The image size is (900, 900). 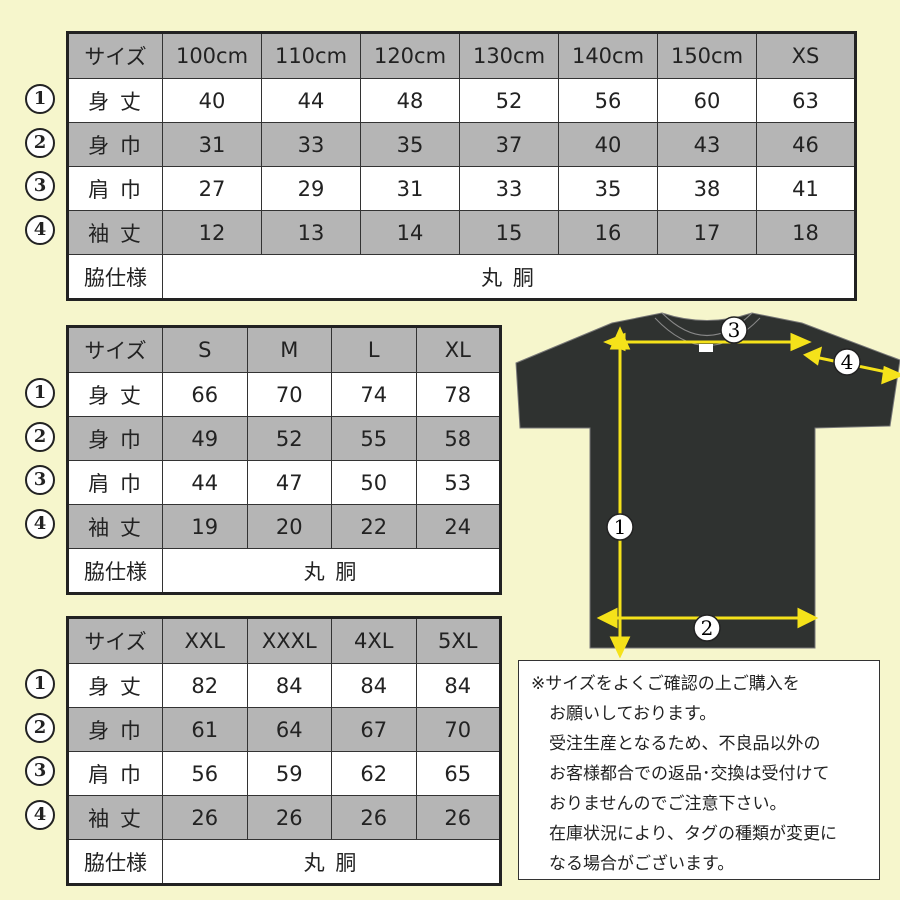 I want to click on measurement-value: 82, so click(x=205, y=685).